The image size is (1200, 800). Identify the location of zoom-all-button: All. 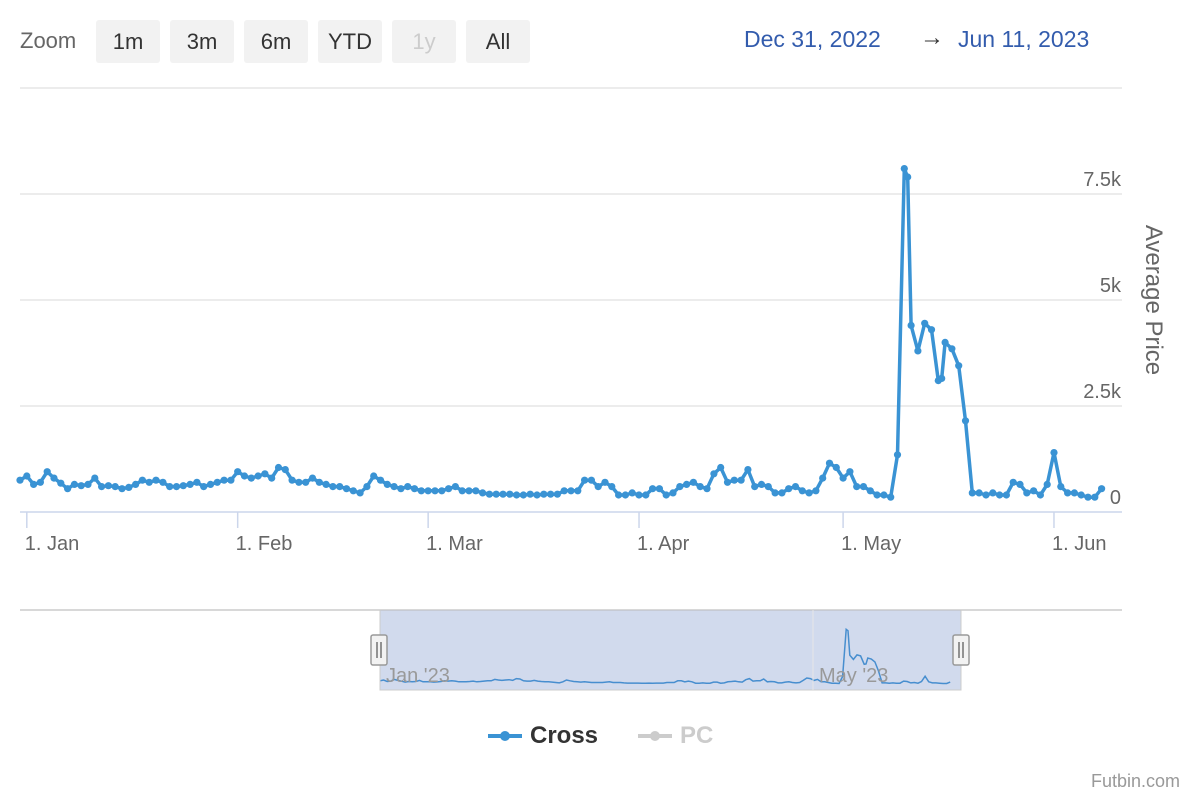
(498, 41).